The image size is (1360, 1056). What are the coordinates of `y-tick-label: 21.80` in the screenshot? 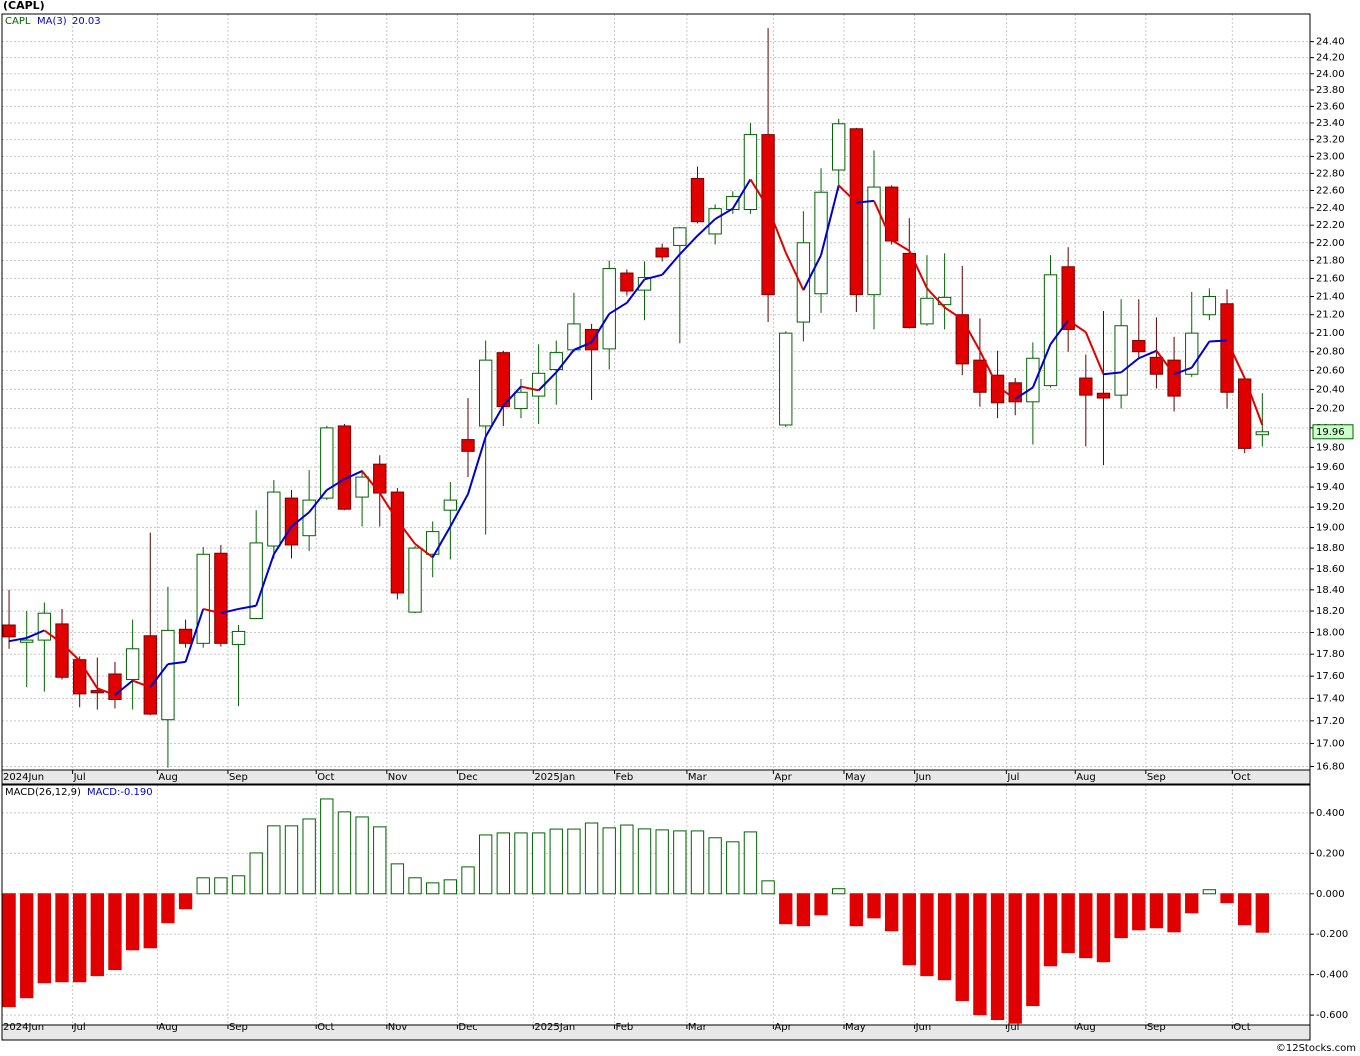 It's located at (1330, 261).